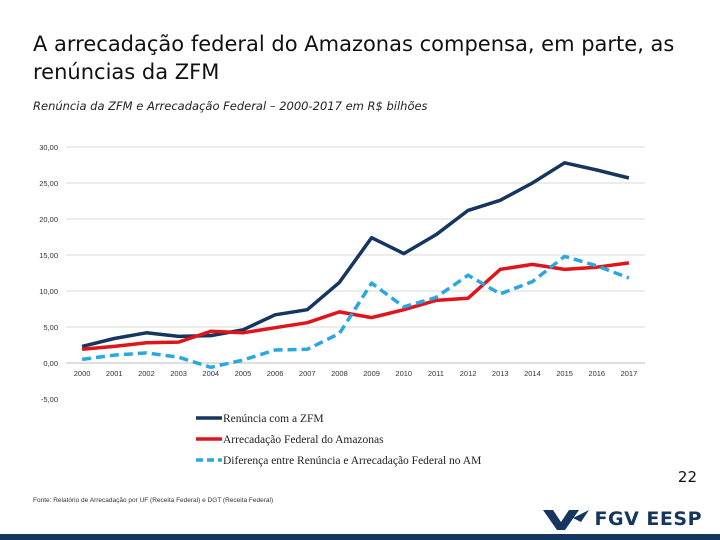  I want to click on x-tick-label: 2012, so click(468, 373).